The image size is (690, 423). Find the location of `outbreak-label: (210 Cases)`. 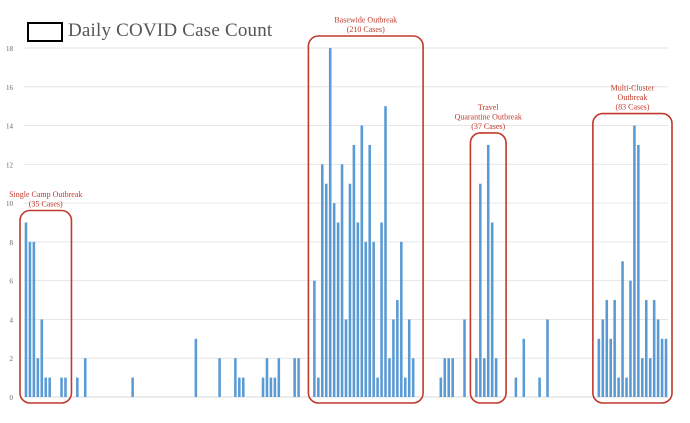

outbreak-label: (210 Cases) is located at coordinates (366, 29).